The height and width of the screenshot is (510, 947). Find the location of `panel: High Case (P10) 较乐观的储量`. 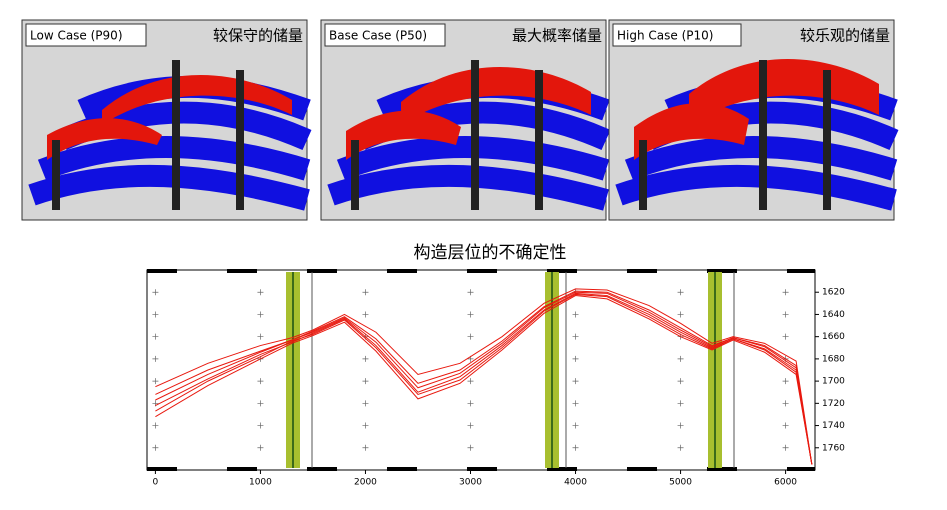

panel: High Case (P10) 较乐观的储量 is located at coordinates (753, 120).